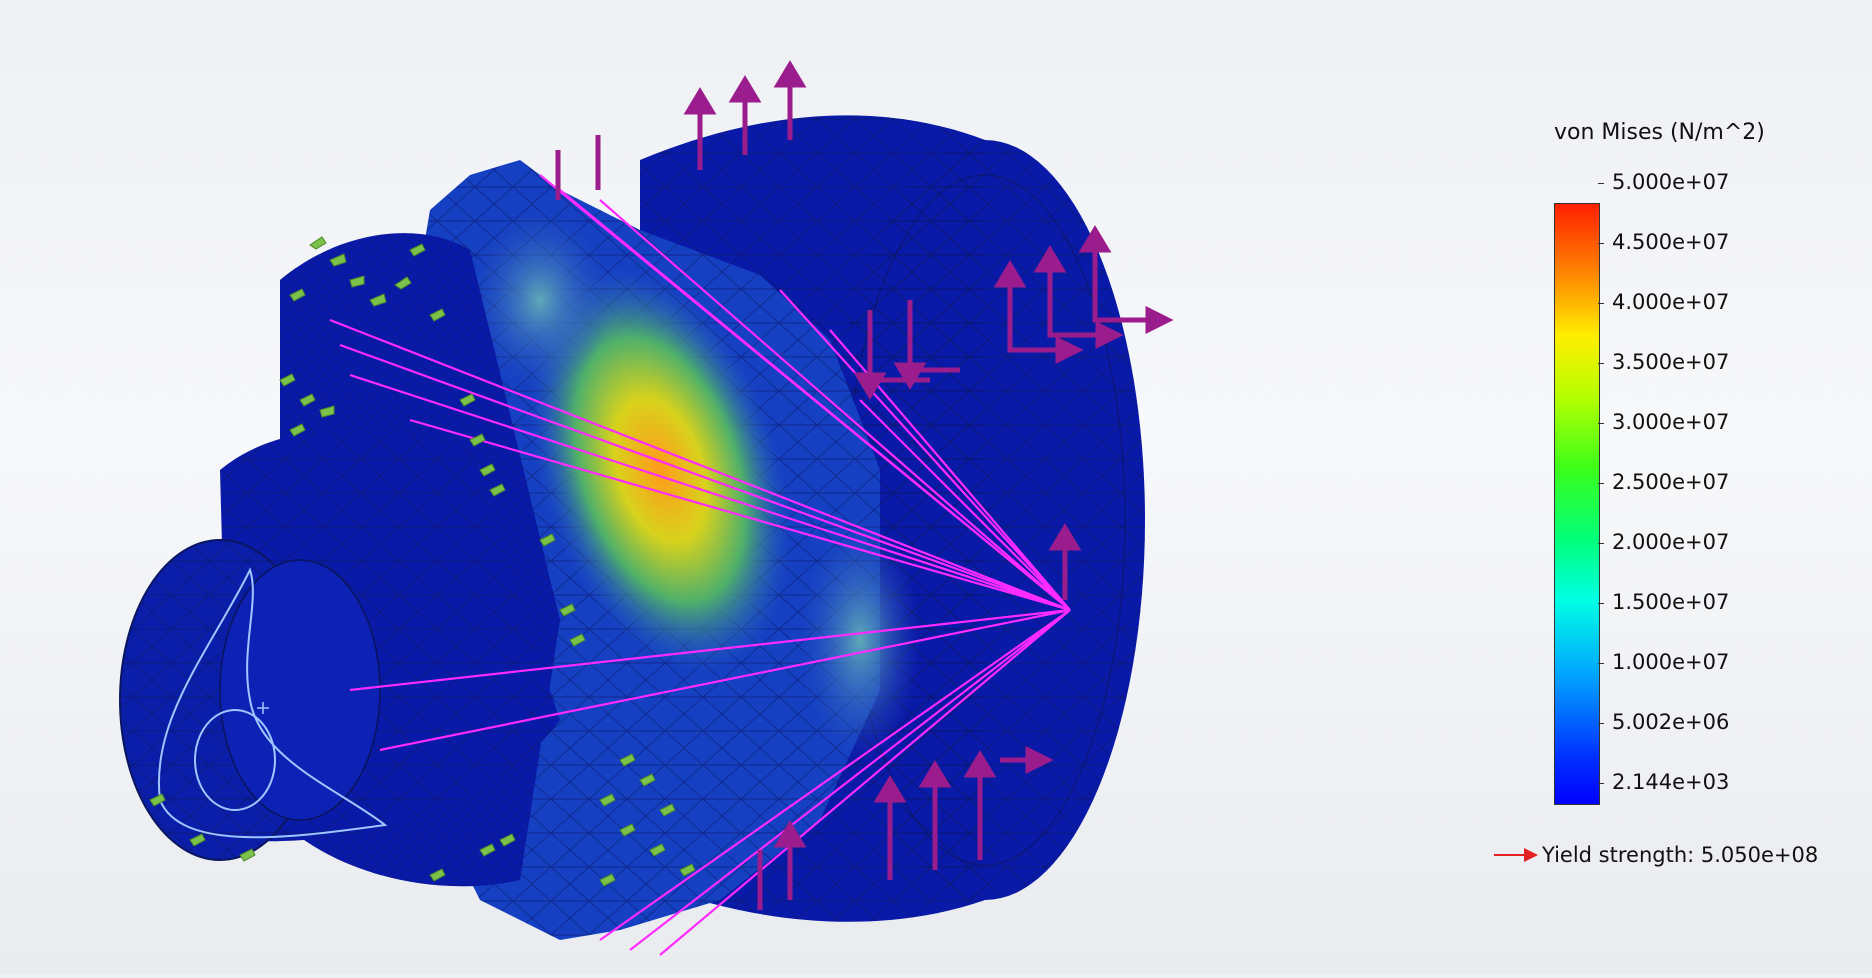  Describe the element at coordinates (1663, 722) in the screenshot. I see `legend-tick: 5.002e+06` at that location.